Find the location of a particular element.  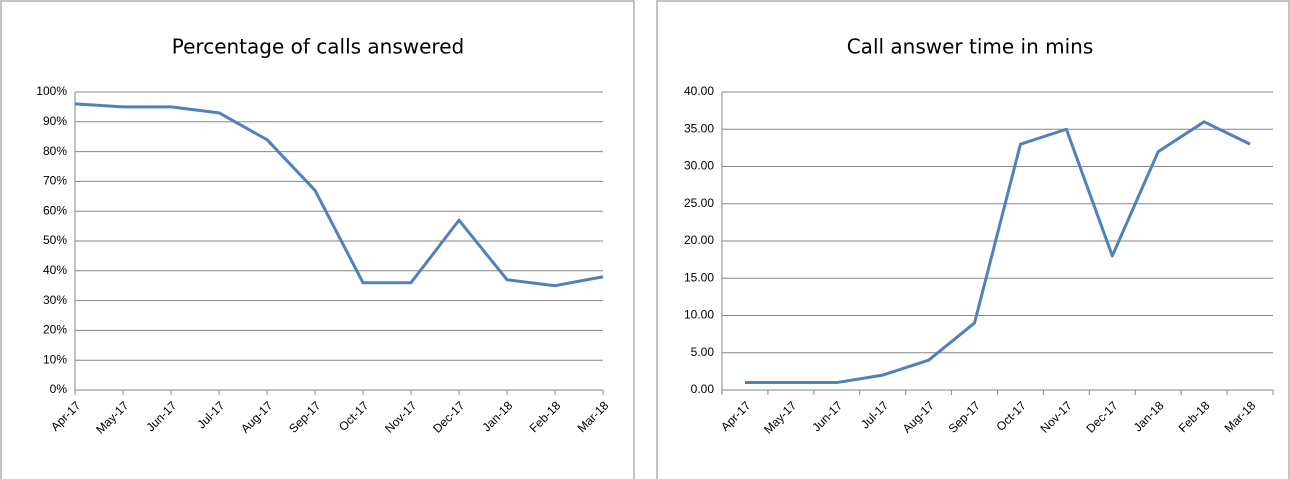

y-tick-label: 25.00 is located at coordinates (699, 203).